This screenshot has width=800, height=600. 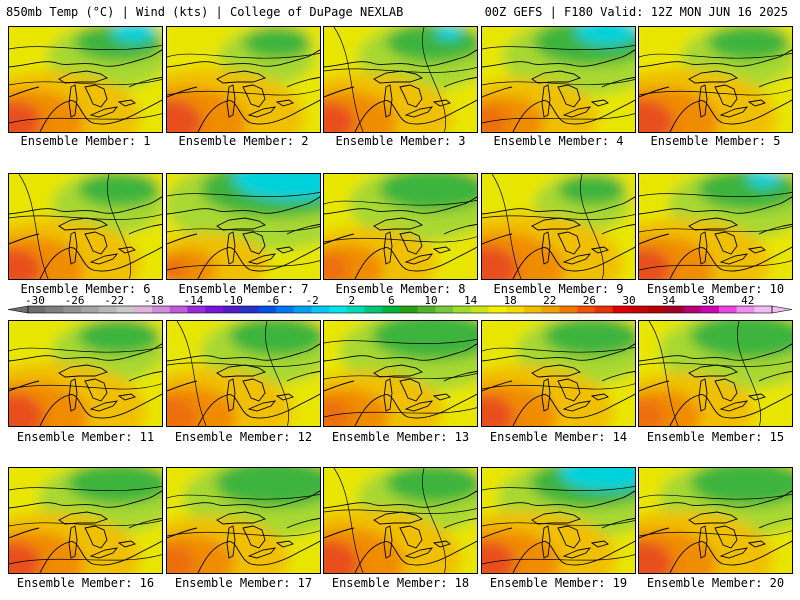 What do you see at coordinates (312, 301) in the screenshot?
I see `colorbar-tick-label: -2` at bounding box center [312, 301].